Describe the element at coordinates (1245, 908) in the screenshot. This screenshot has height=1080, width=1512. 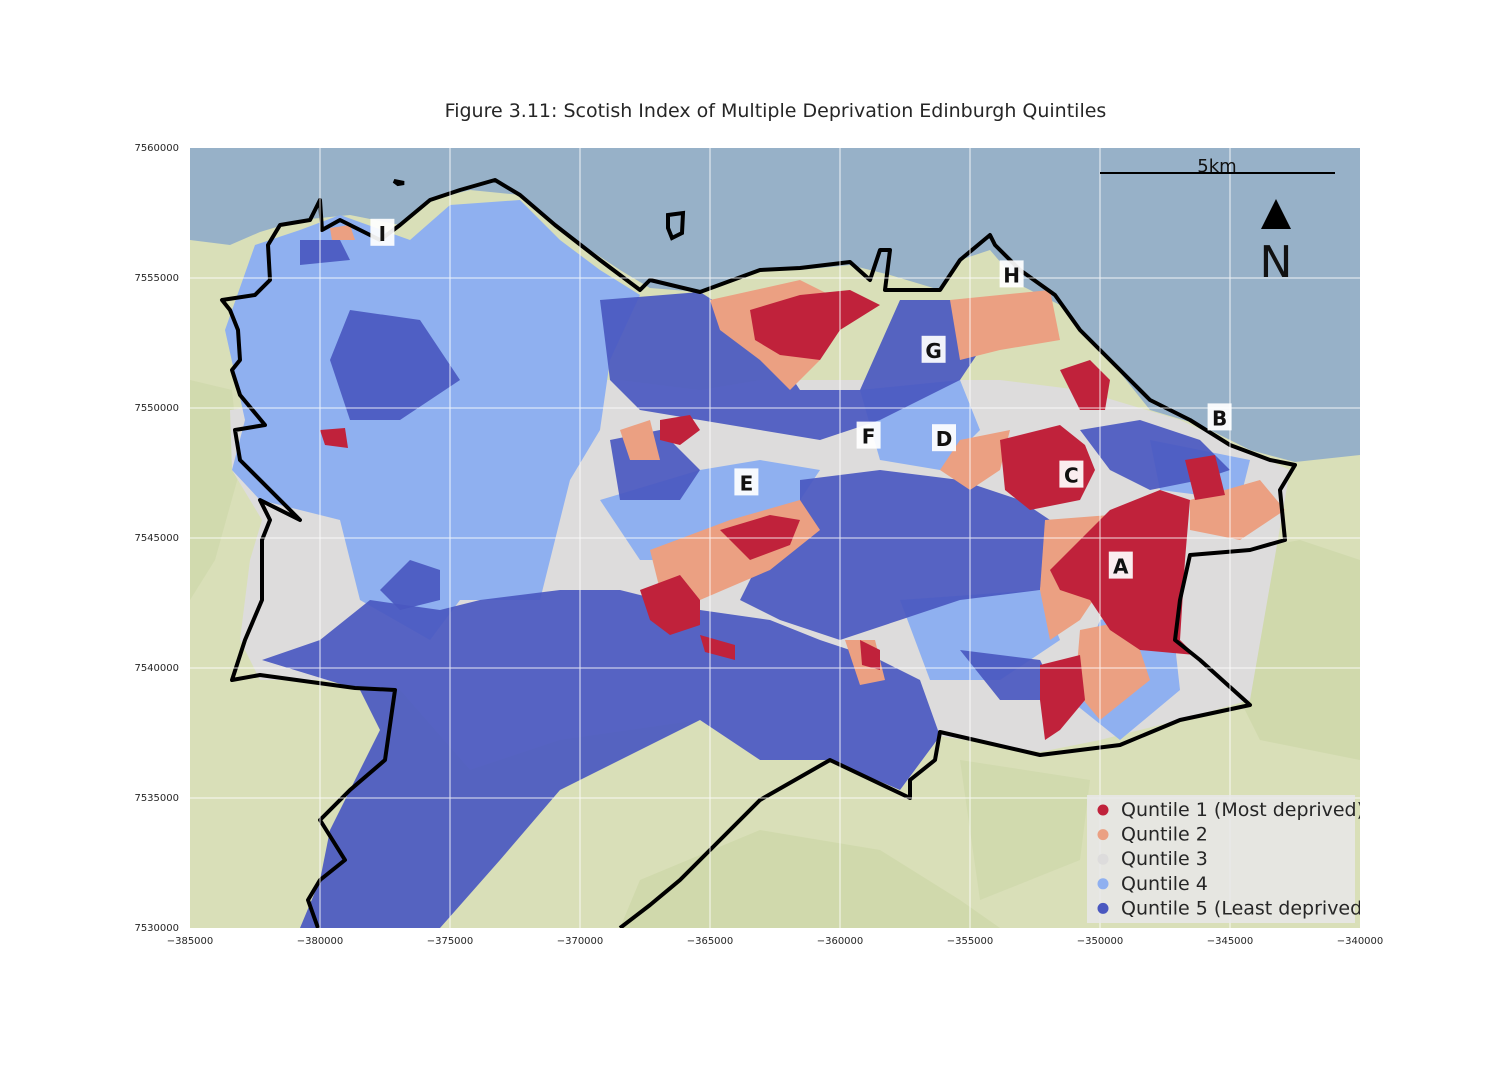
I see `legend-label: Quntile 5 (Least deprived)` at that location.